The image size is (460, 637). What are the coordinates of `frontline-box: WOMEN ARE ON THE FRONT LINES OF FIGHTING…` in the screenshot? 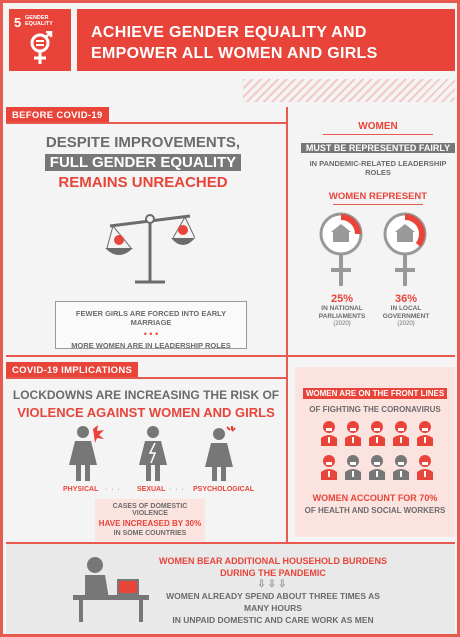 It's located at (375, 452).